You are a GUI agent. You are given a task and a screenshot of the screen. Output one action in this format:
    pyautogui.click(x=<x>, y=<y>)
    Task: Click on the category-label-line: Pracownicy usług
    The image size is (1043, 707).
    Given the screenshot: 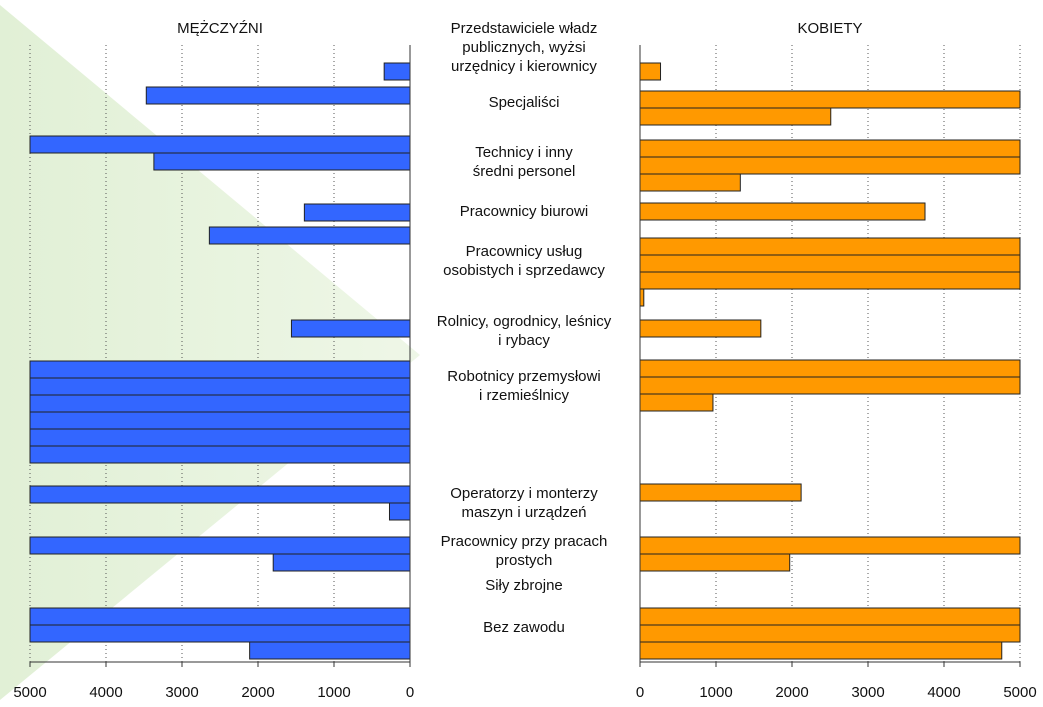 What is the action you would take?
    pyautogui.click(x=524, y=251)
    